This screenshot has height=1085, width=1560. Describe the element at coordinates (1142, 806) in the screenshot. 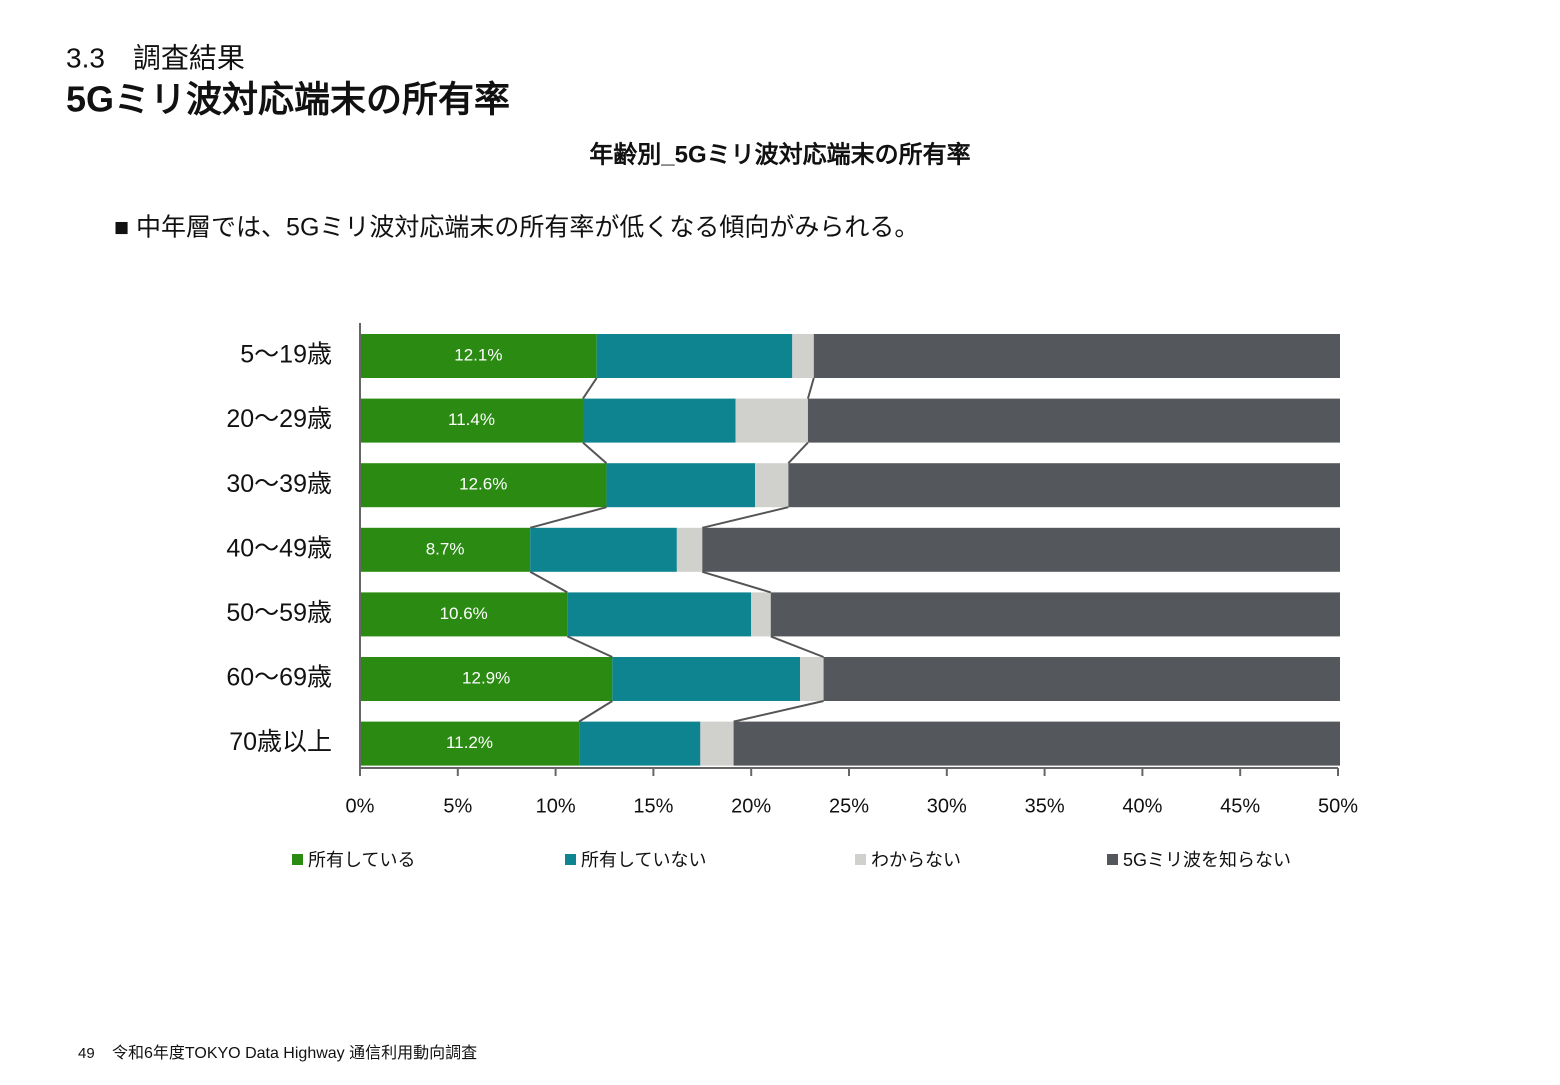

I see `x-tick-label: 40%` at that location.